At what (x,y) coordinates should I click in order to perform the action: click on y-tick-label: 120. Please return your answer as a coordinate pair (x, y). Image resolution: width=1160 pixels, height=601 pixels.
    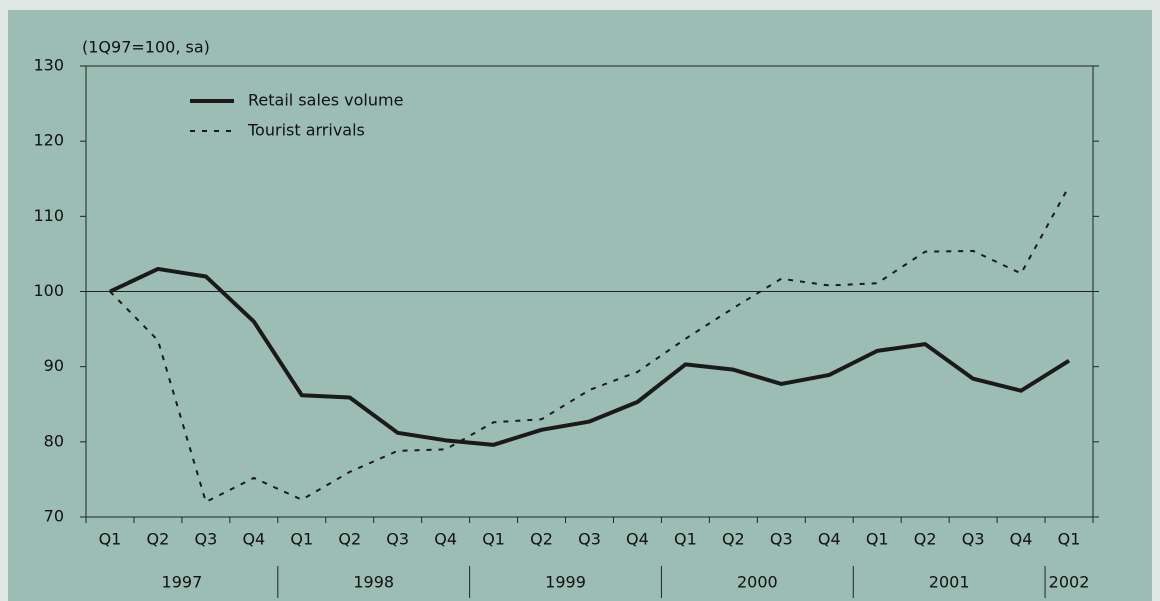
    Looking at the image, I should click on (48, 140).